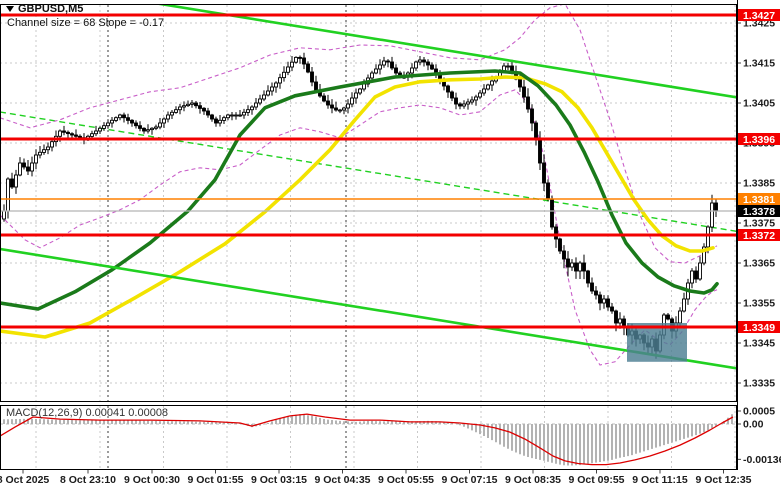 Image resolution: width=781 pixels, height=489 pixels. What do you see at coordinates (152, 480) in the screenshot?
I see `svg-text: 9 Oct 00:30` at bounding box center [152, 480].